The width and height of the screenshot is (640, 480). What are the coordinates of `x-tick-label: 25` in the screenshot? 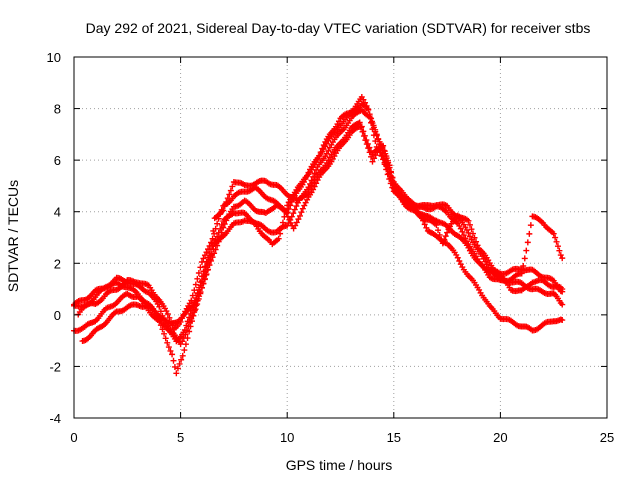 It's located at (607, 437).